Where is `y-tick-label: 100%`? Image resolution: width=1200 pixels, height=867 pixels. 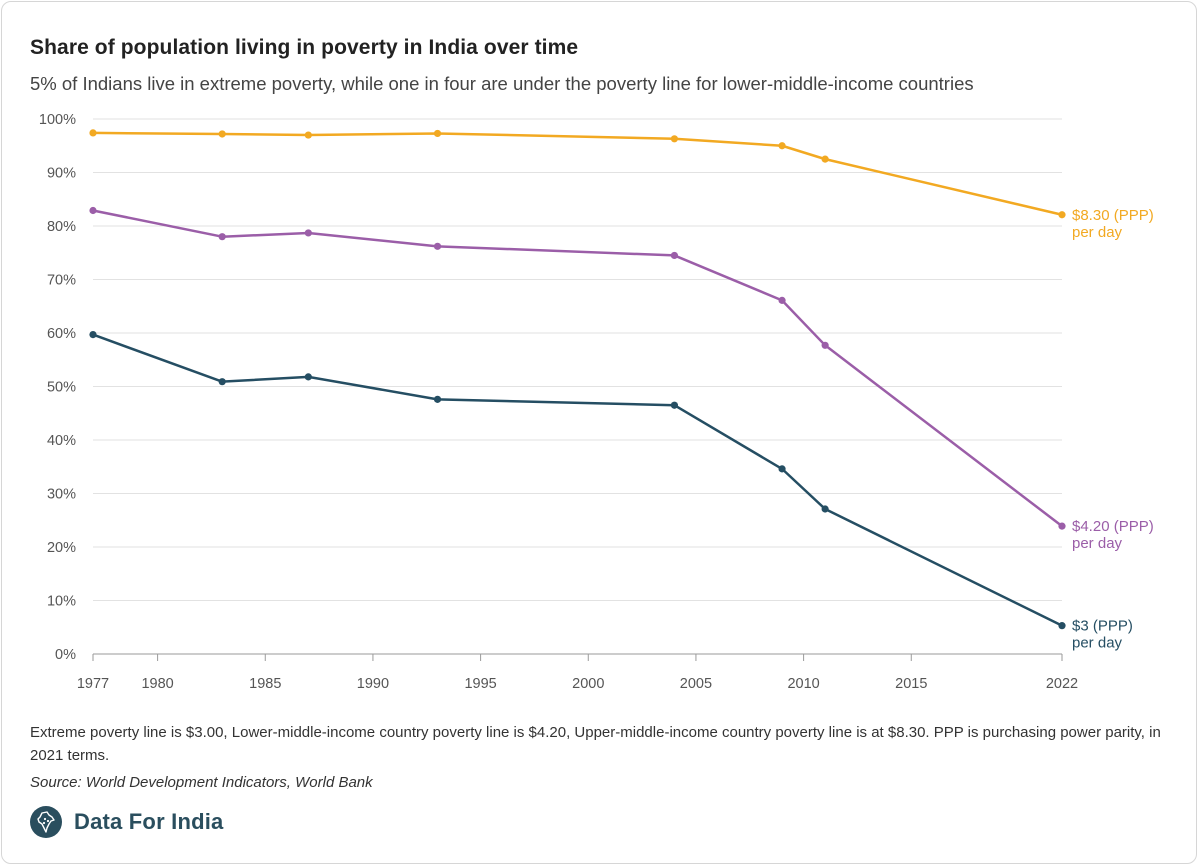
y-tick-label: 100% is located at coordinates (57, 120).